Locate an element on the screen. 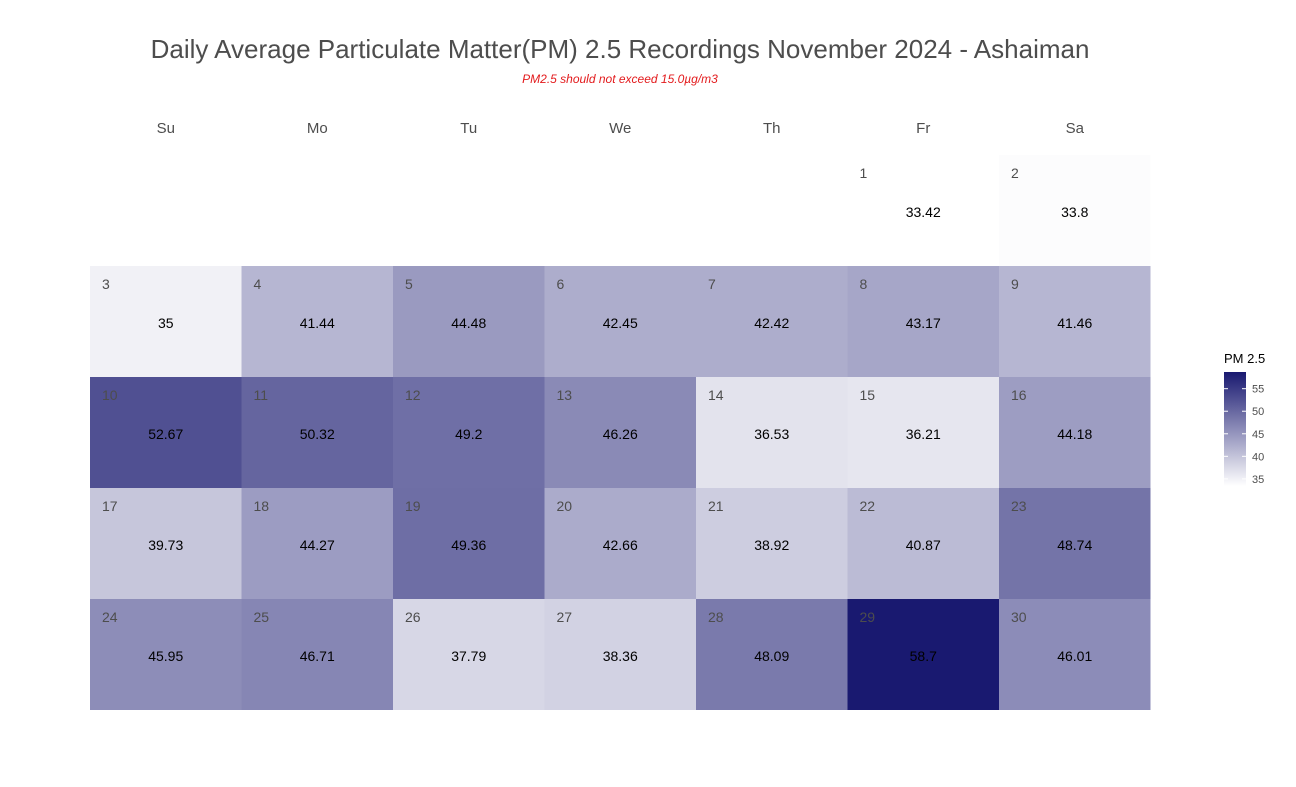 The height and width of the screenshot is (787, 1296). day-number-label: 17 is located at coordinates (110, 506).